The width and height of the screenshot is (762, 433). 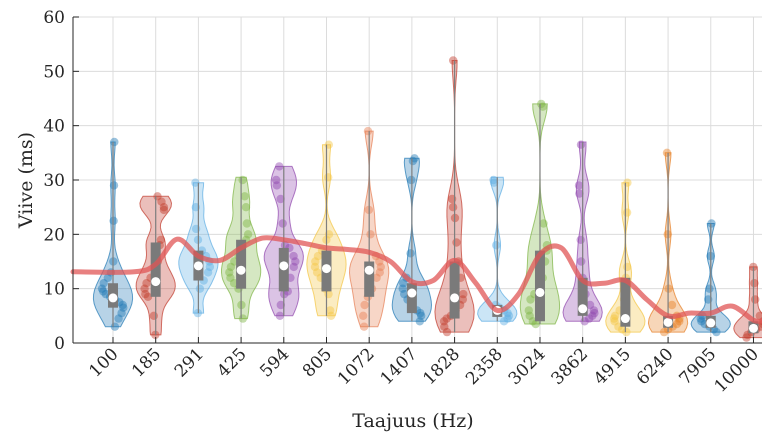 What do you see at coordinates (146, 362) in the screenshot?
I see `x-tick-label: 185` at bounding box center [146, 362].